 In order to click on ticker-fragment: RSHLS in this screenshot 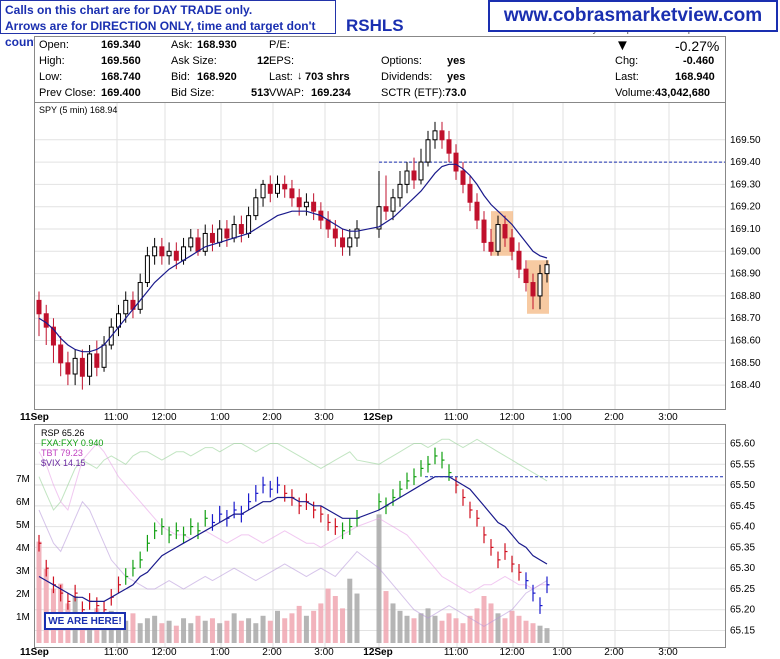, I will do `click(375, 25)`.